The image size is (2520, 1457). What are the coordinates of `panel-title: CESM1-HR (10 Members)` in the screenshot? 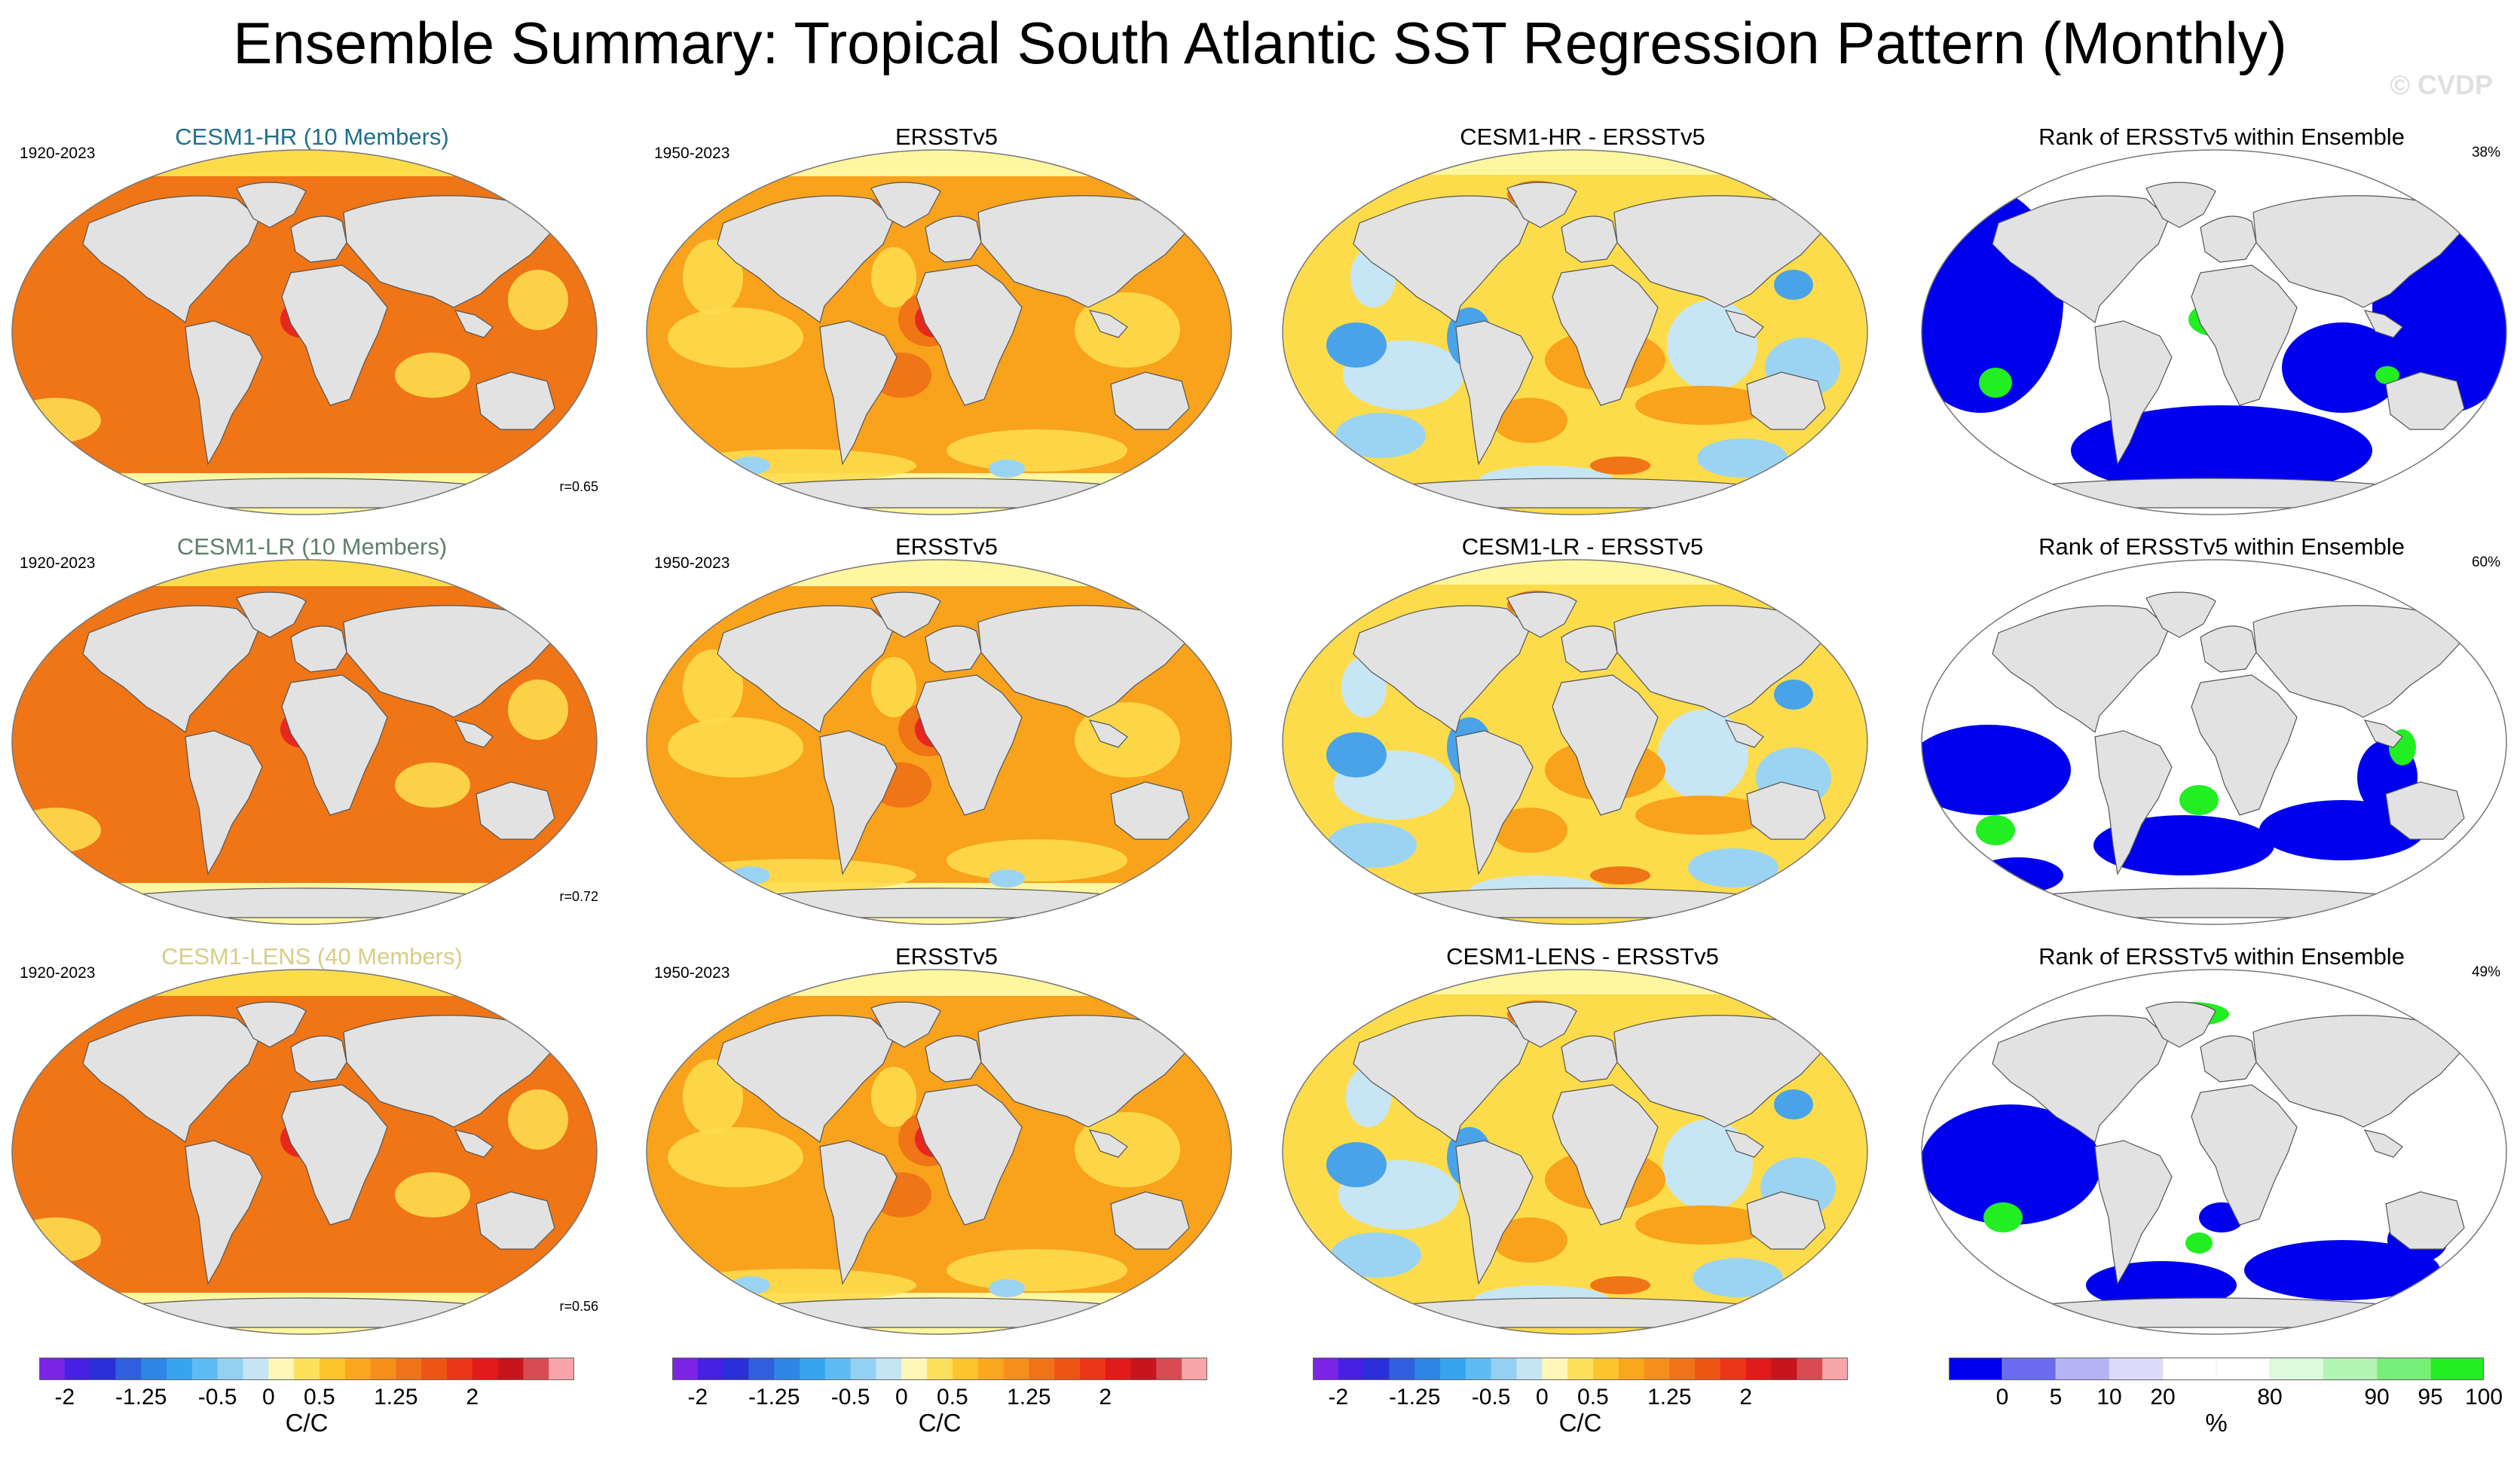 It's located at (312, 137).